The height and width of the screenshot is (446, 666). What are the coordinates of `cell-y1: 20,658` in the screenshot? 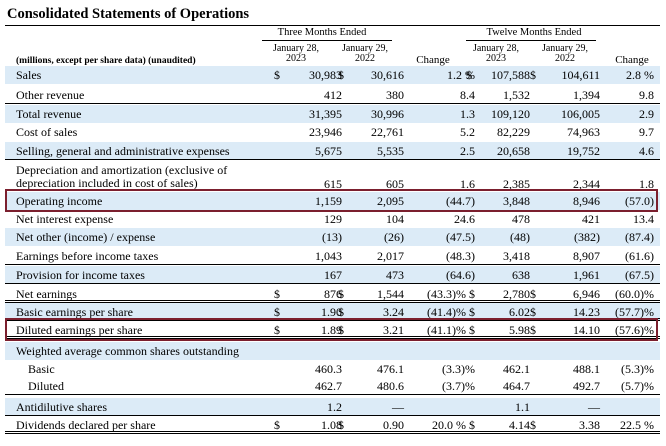 It's located at (513, 151).